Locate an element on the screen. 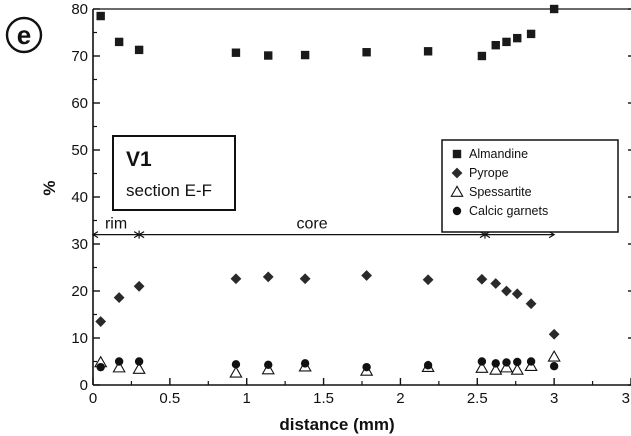 The image size is (631, 436). legend: Almandine Pyrope Spessartite Calcic garnets is located at coordinates (530, 186).